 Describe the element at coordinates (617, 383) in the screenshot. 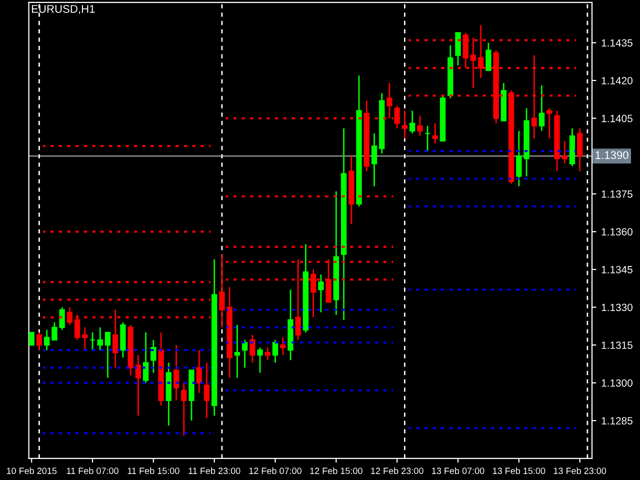

I see `y-tick-label: 1.1300` at that location.